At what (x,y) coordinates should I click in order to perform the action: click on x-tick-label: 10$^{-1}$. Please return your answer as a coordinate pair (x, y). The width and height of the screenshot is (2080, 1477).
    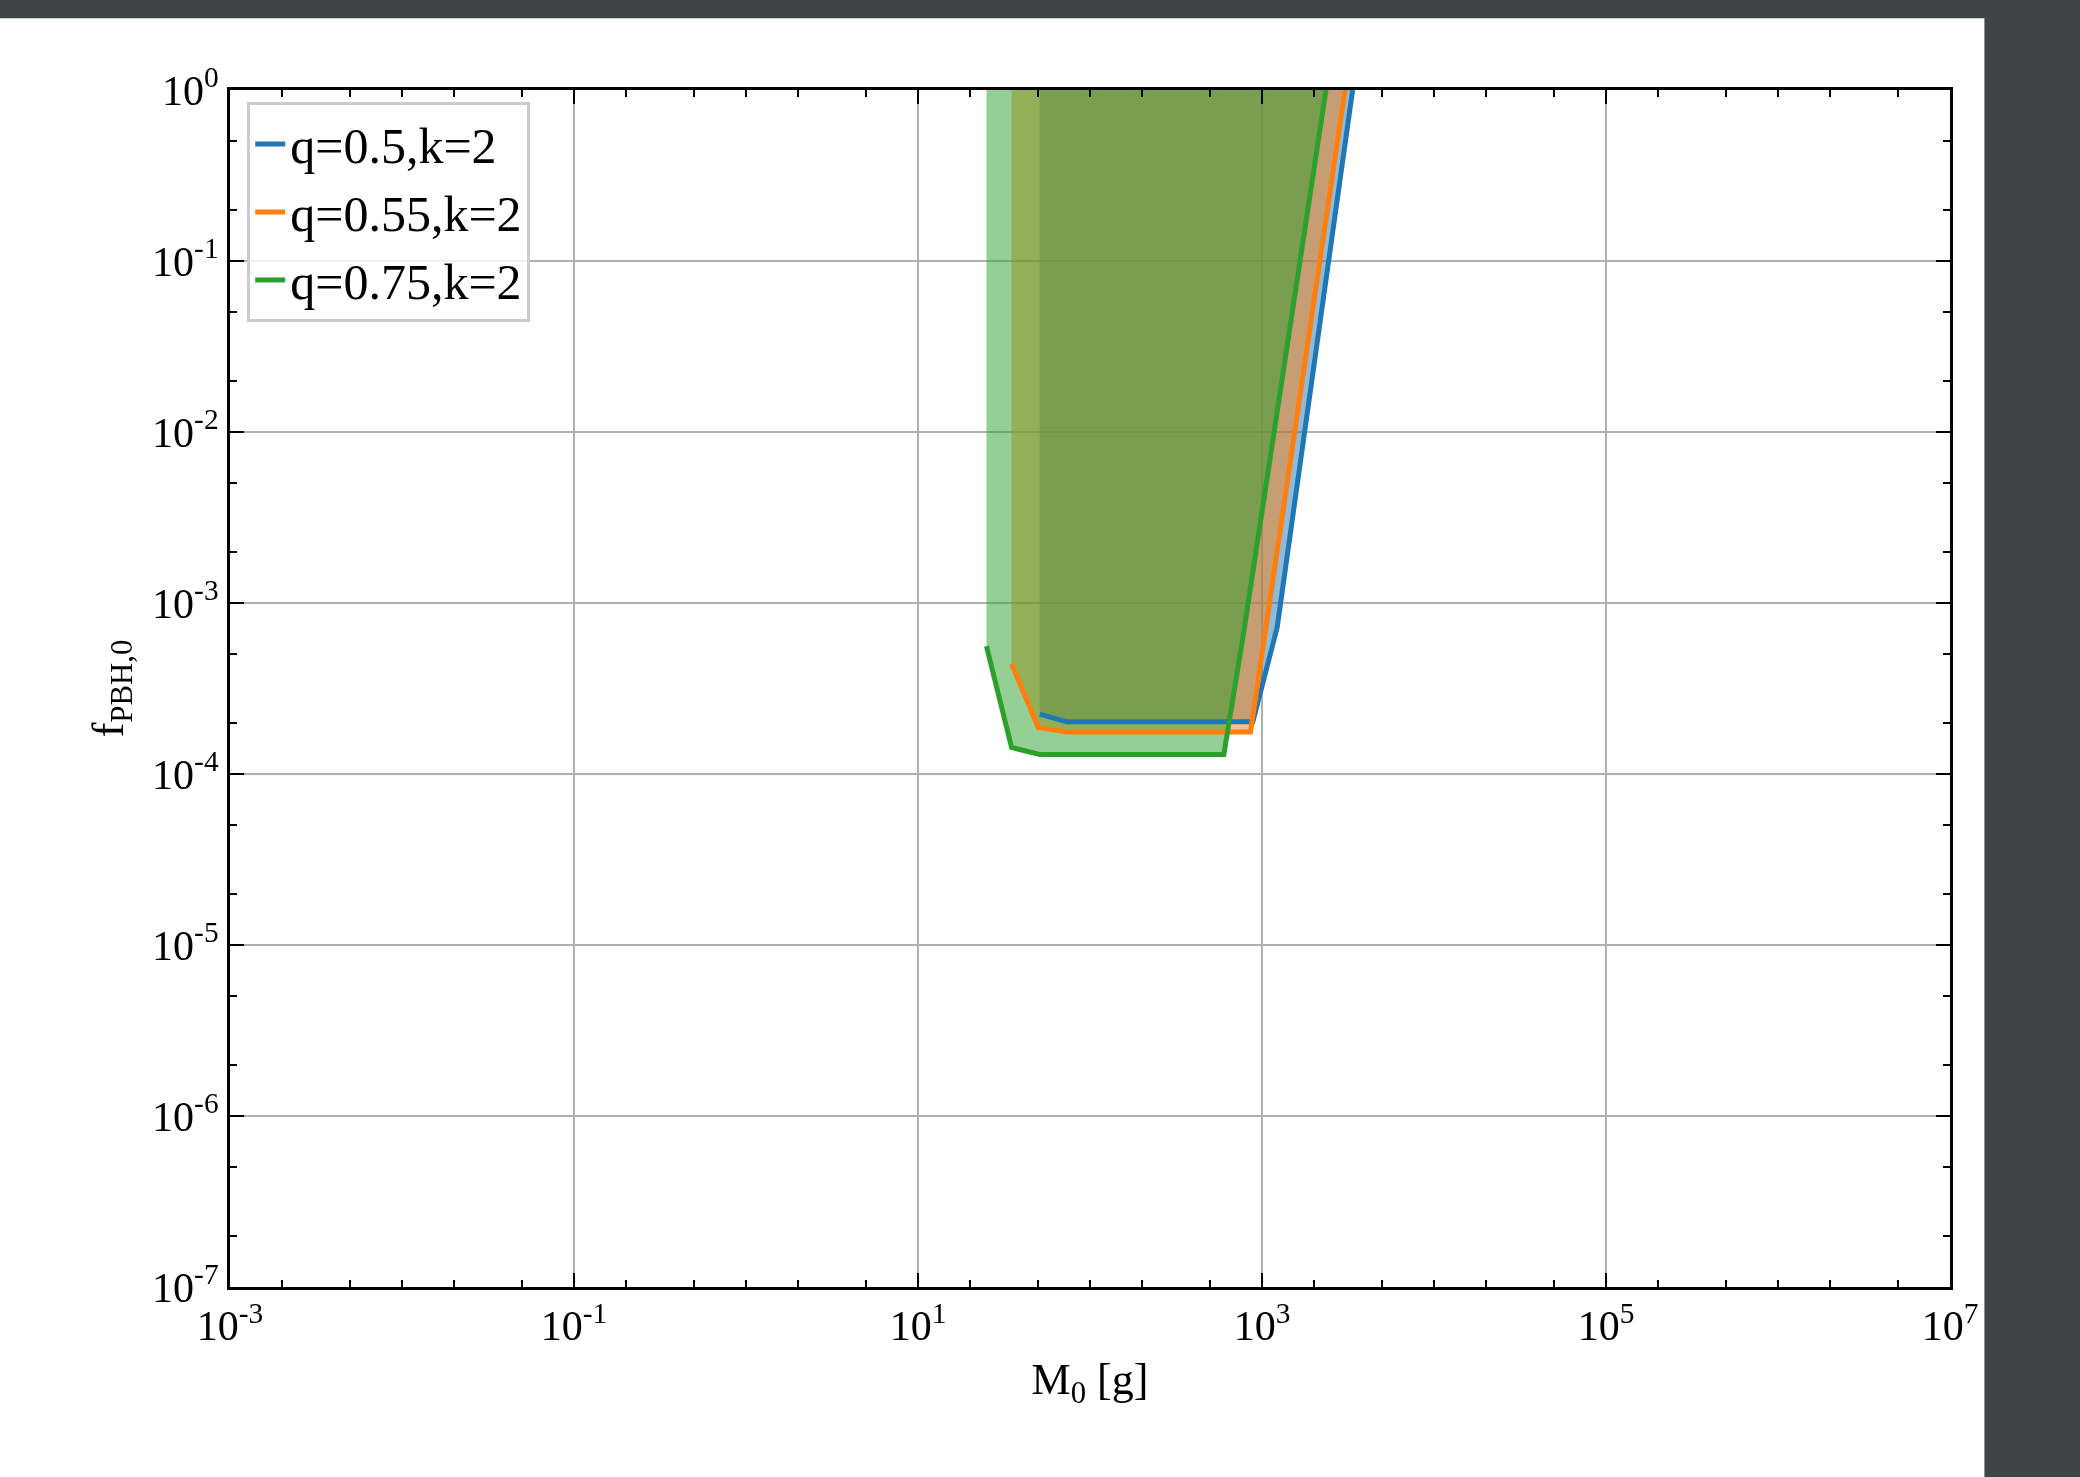
    Looking at the image, I should click on (574, 1323).